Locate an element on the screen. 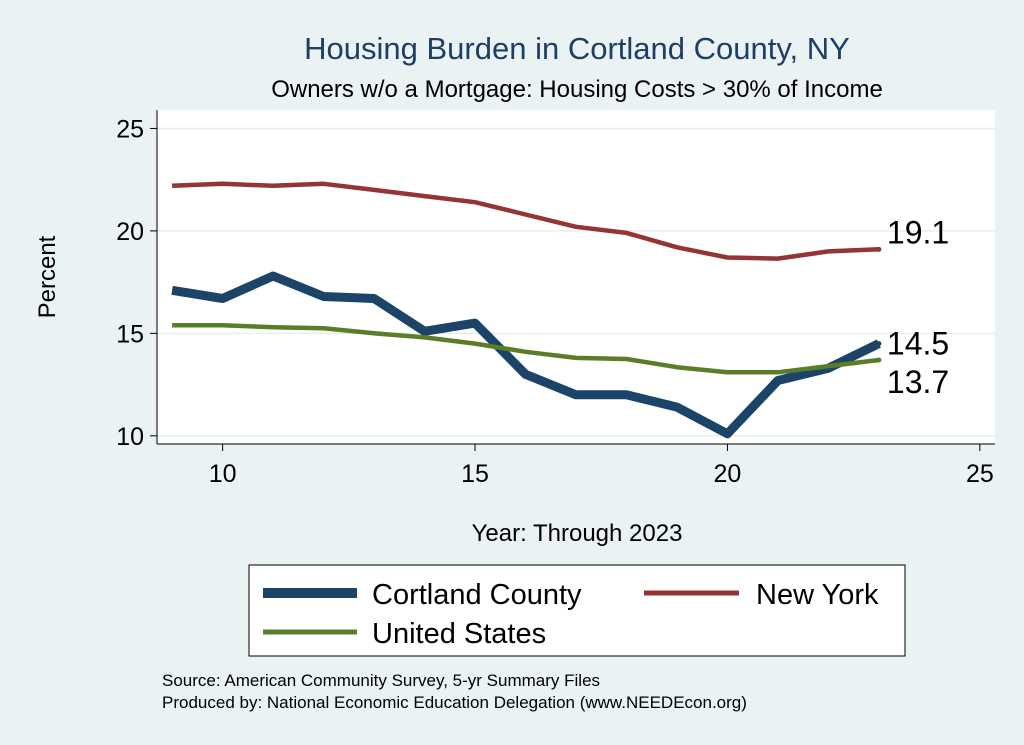 The width and height of the screenshot is (1024, 745). y-tick-label-15: 15 is located at coordinates (130, 334).